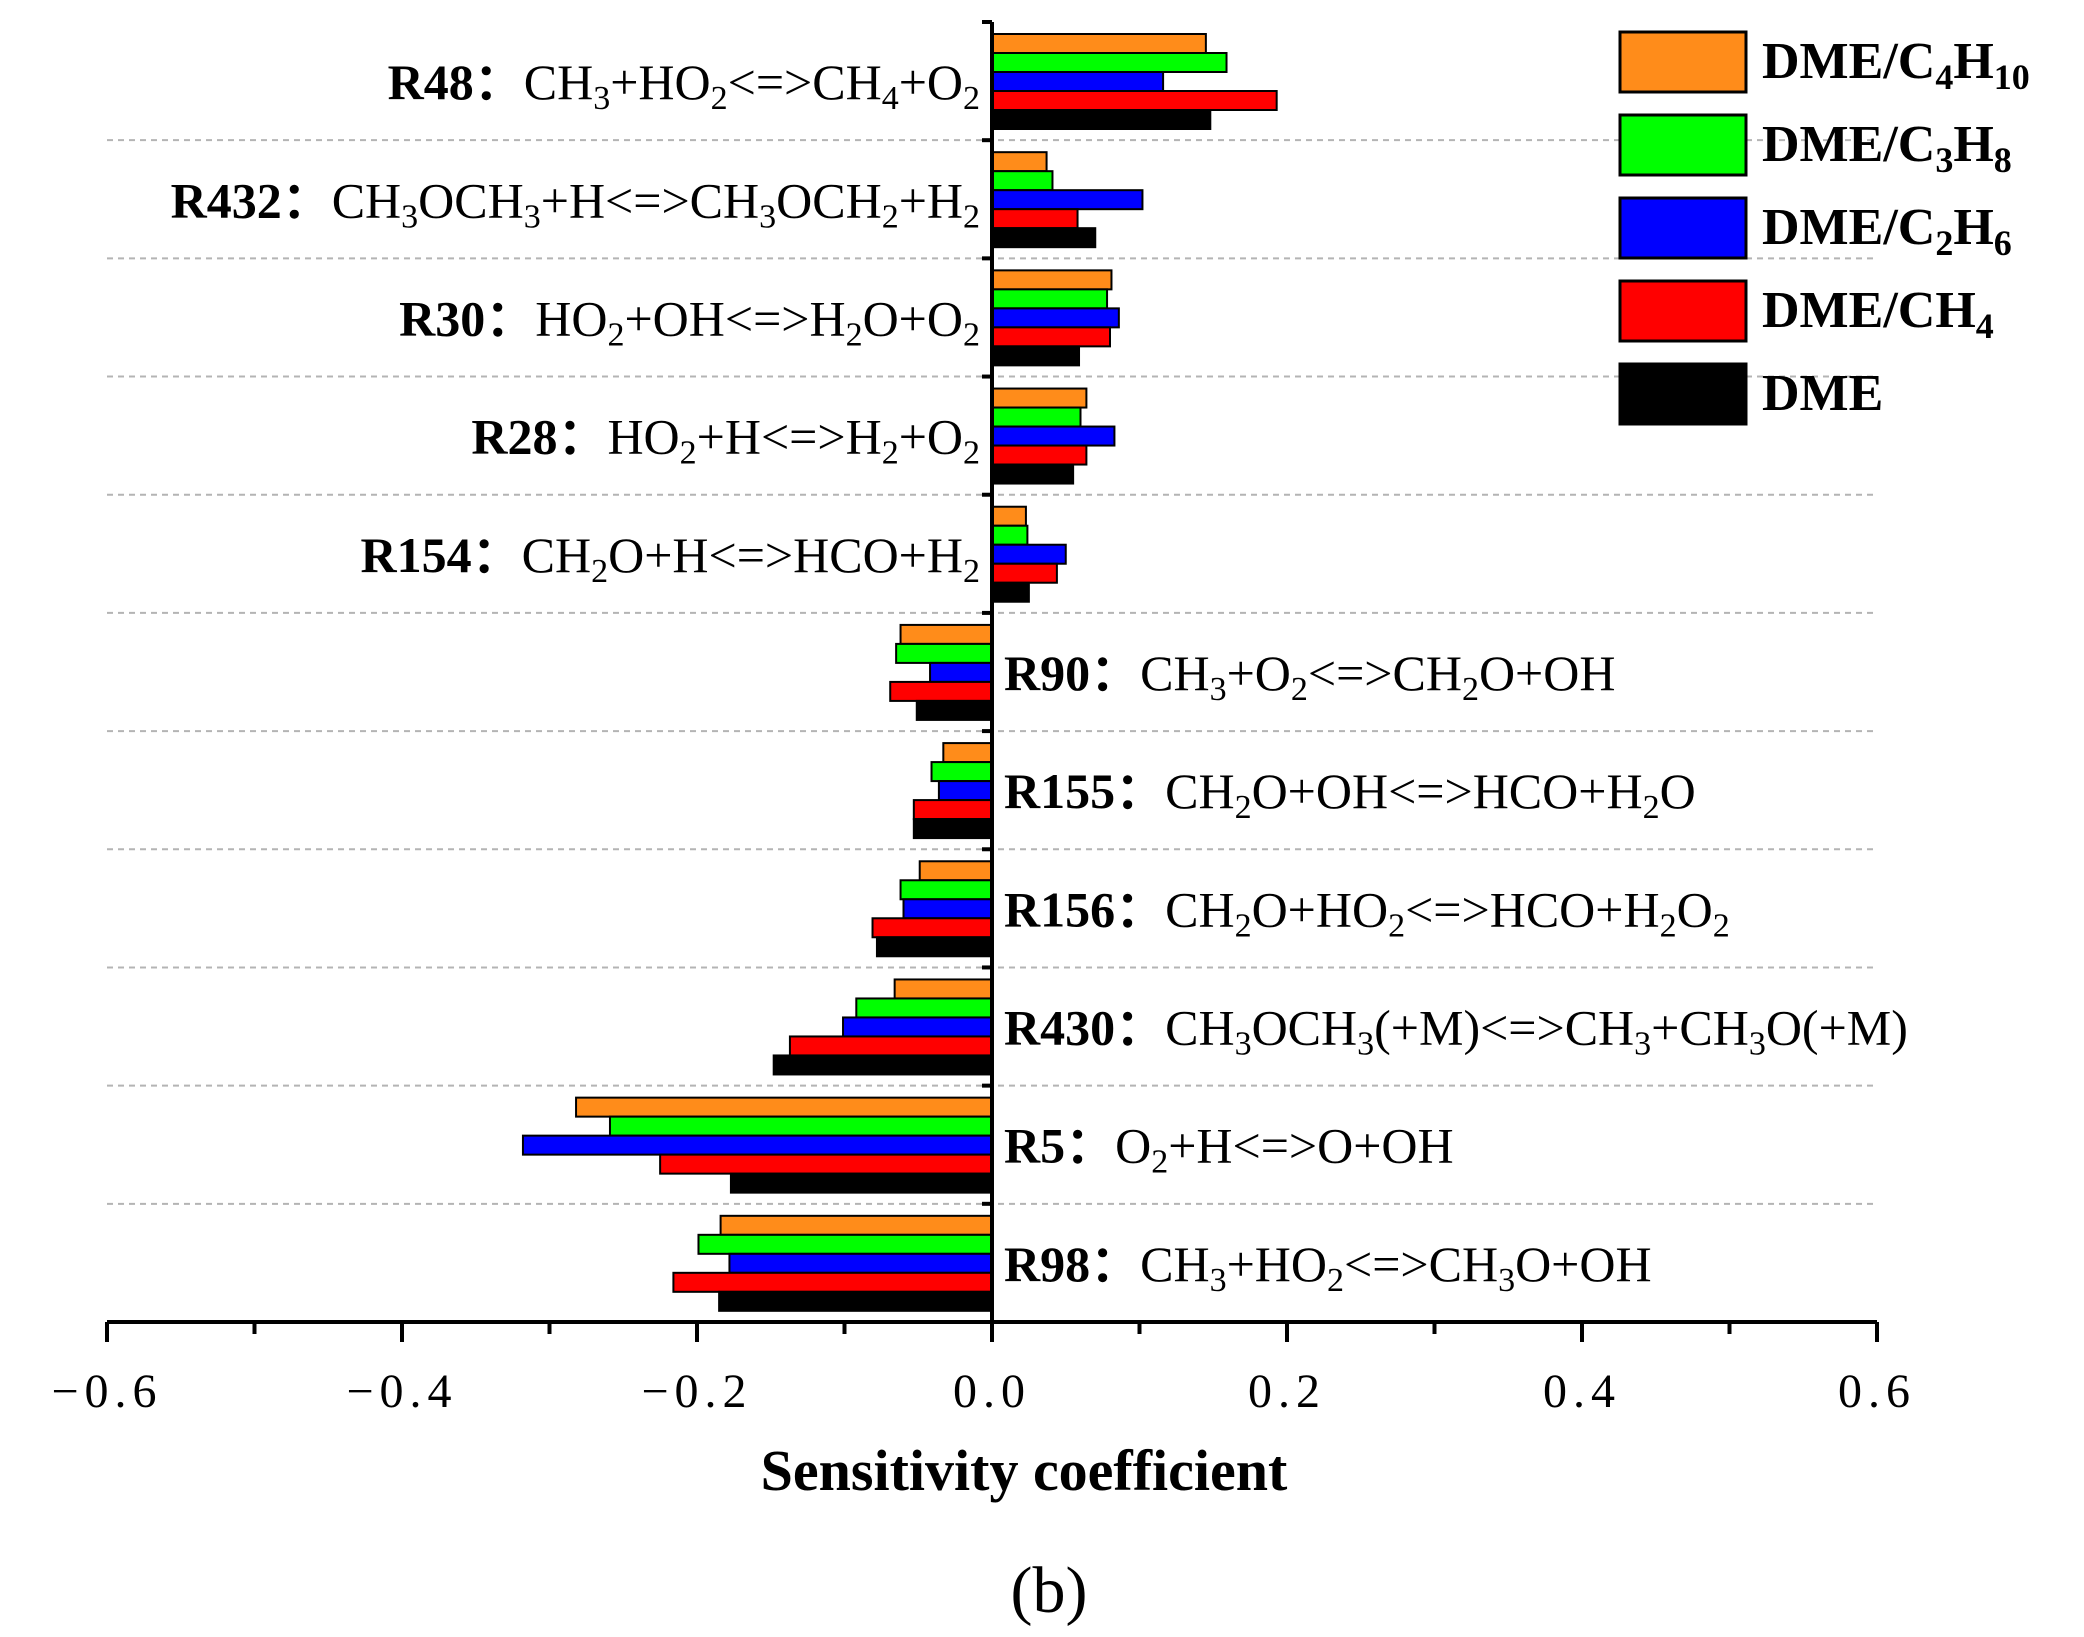 Image resolution: width=2084 pixels, height=1637 pixels. Describe the element at coordinates (670, 558) in the screenshot. I see `reaction-label-R154: R154：CH2O+H<=>HCO+H2` at that location.